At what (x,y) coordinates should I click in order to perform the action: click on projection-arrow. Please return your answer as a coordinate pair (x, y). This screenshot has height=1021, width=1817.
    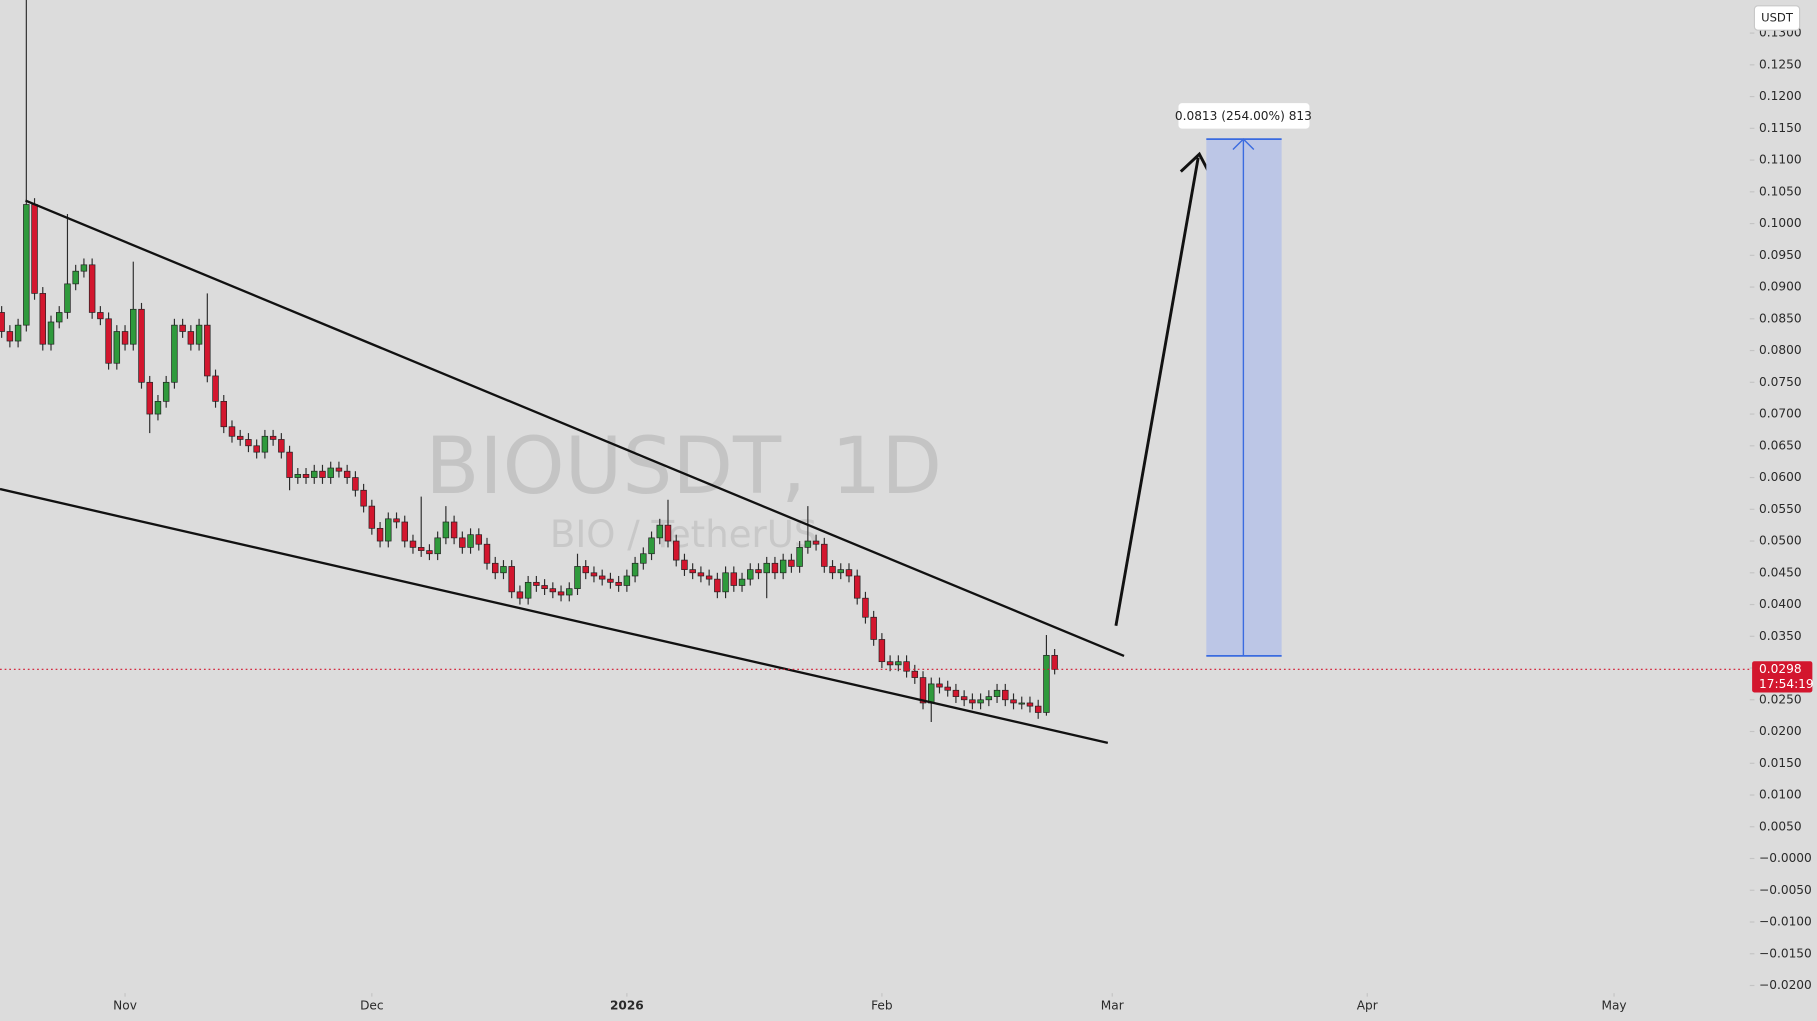
    Looking at the image, I should click on (1157, 392).